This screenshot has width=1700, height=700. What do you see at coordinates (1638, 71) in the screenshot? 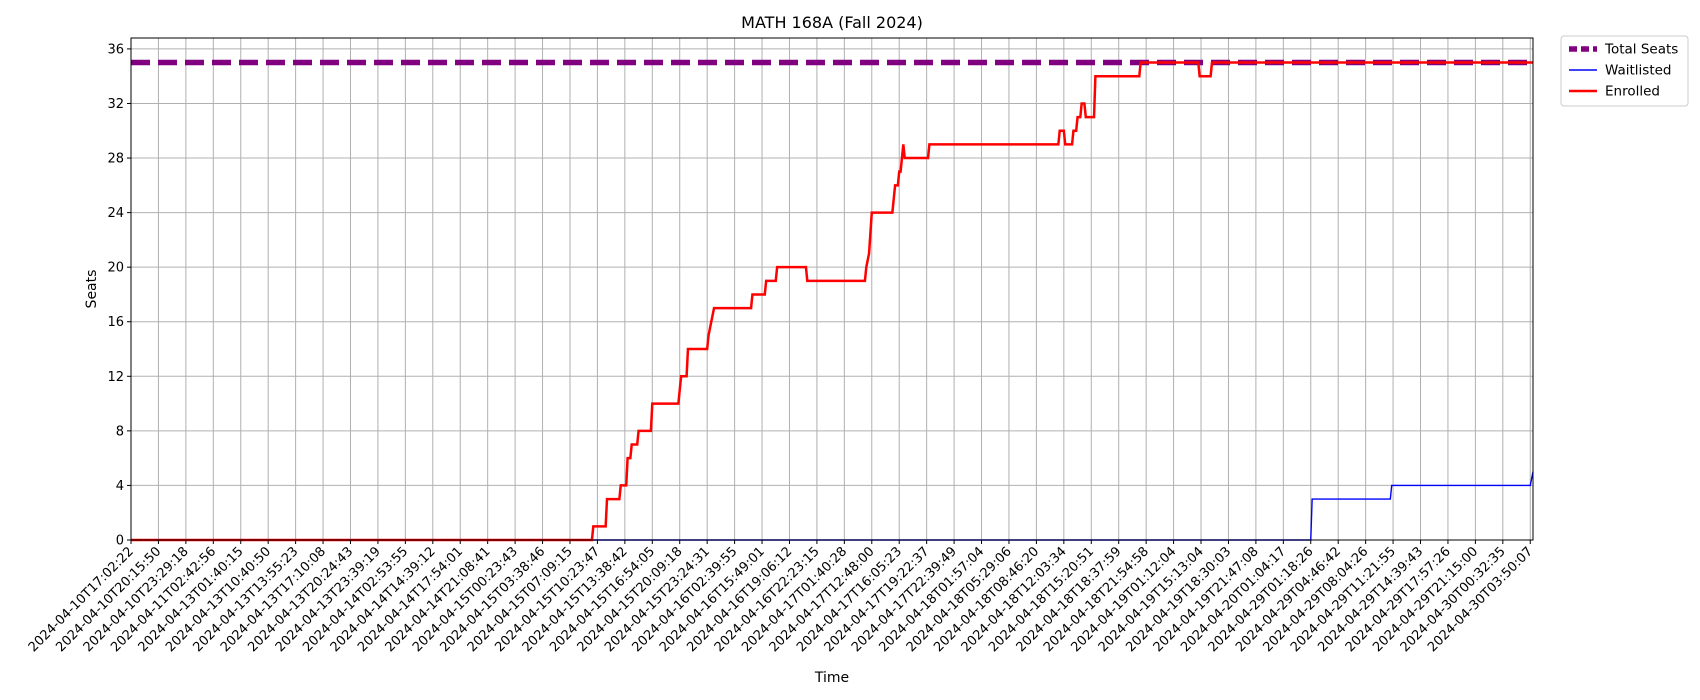
I see `legend-label: Waitlisted` at bounding box center [1638, 71].